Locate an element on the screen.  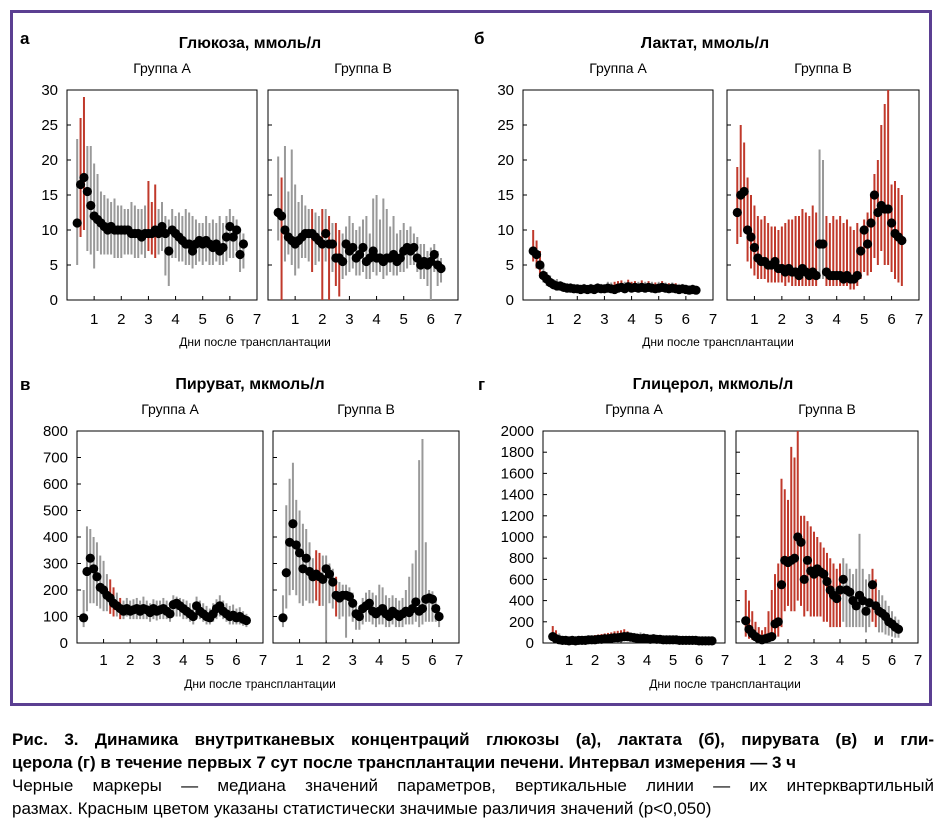
y-tick-label: 5 is located at coordinates (54, 265).